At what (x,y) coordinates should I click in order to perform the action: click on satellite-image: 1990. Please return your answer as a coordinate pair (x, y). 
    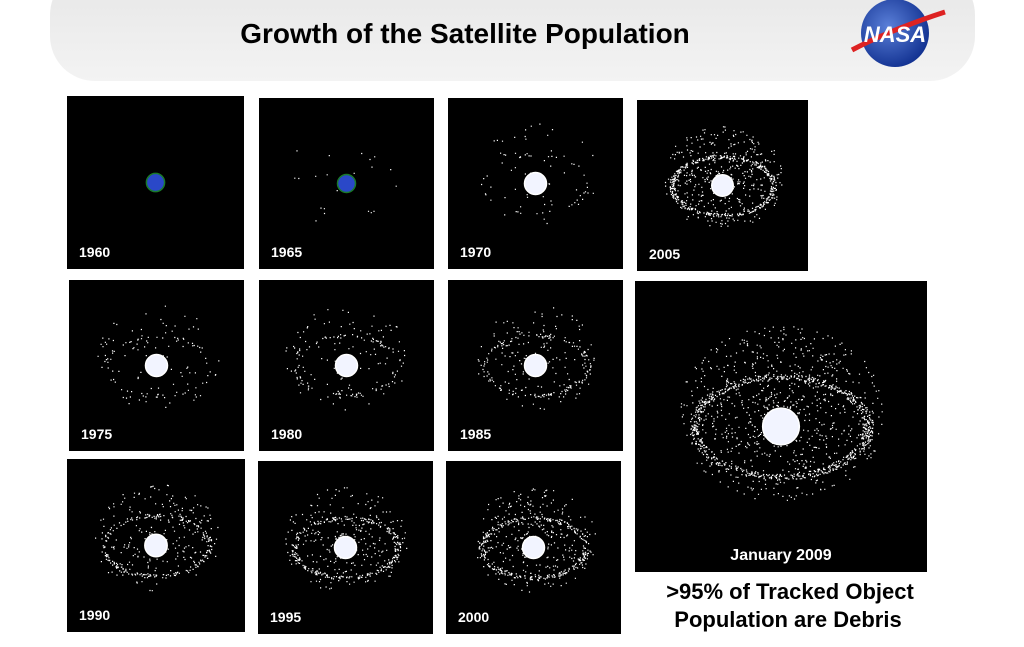
    Looking at the image, I should click on (156, 545).